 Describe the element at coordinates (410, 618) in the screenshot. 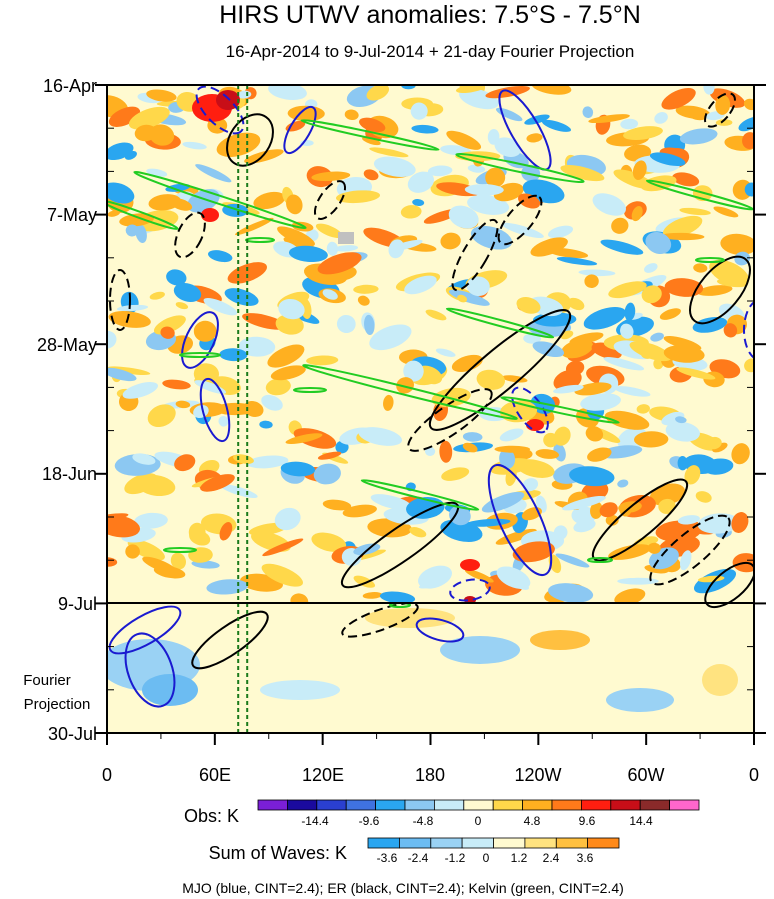

I see `projection-anomaly-cell` at that location.